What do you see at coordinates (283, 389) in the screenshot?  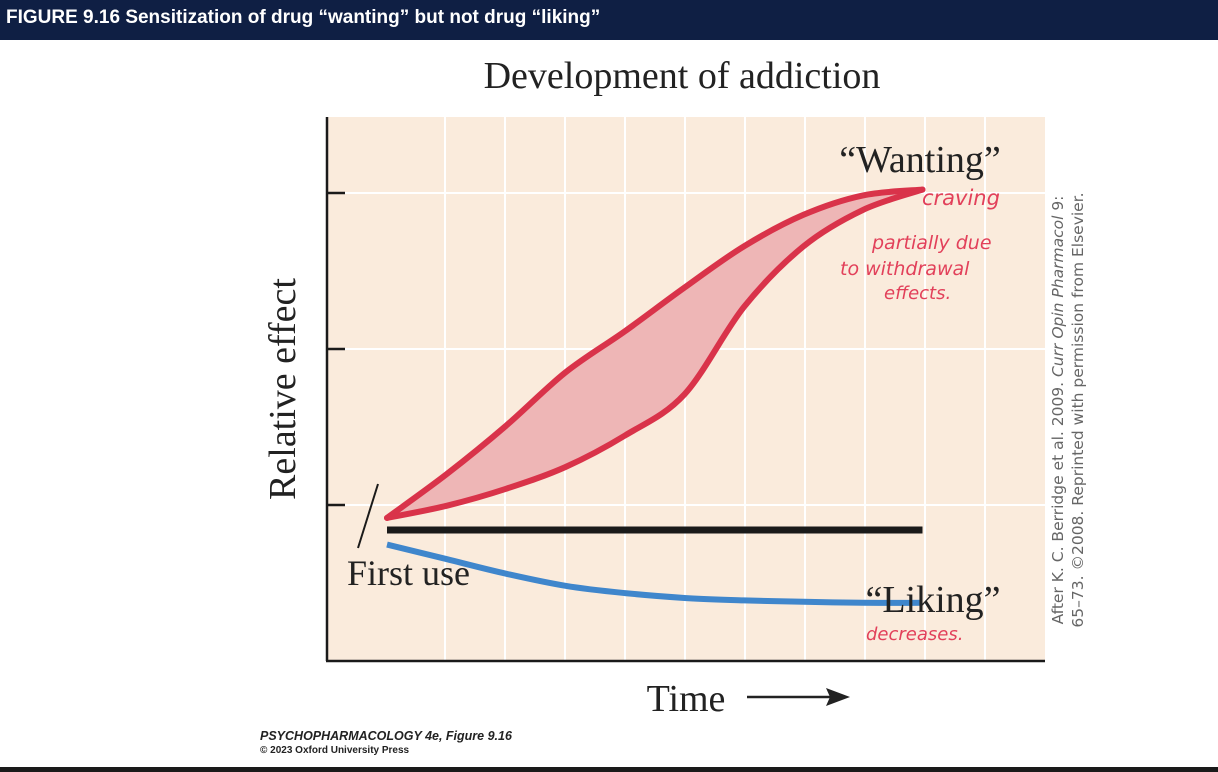 I see `y-axis-label: Relative effect` at bounding box center [283, 389].